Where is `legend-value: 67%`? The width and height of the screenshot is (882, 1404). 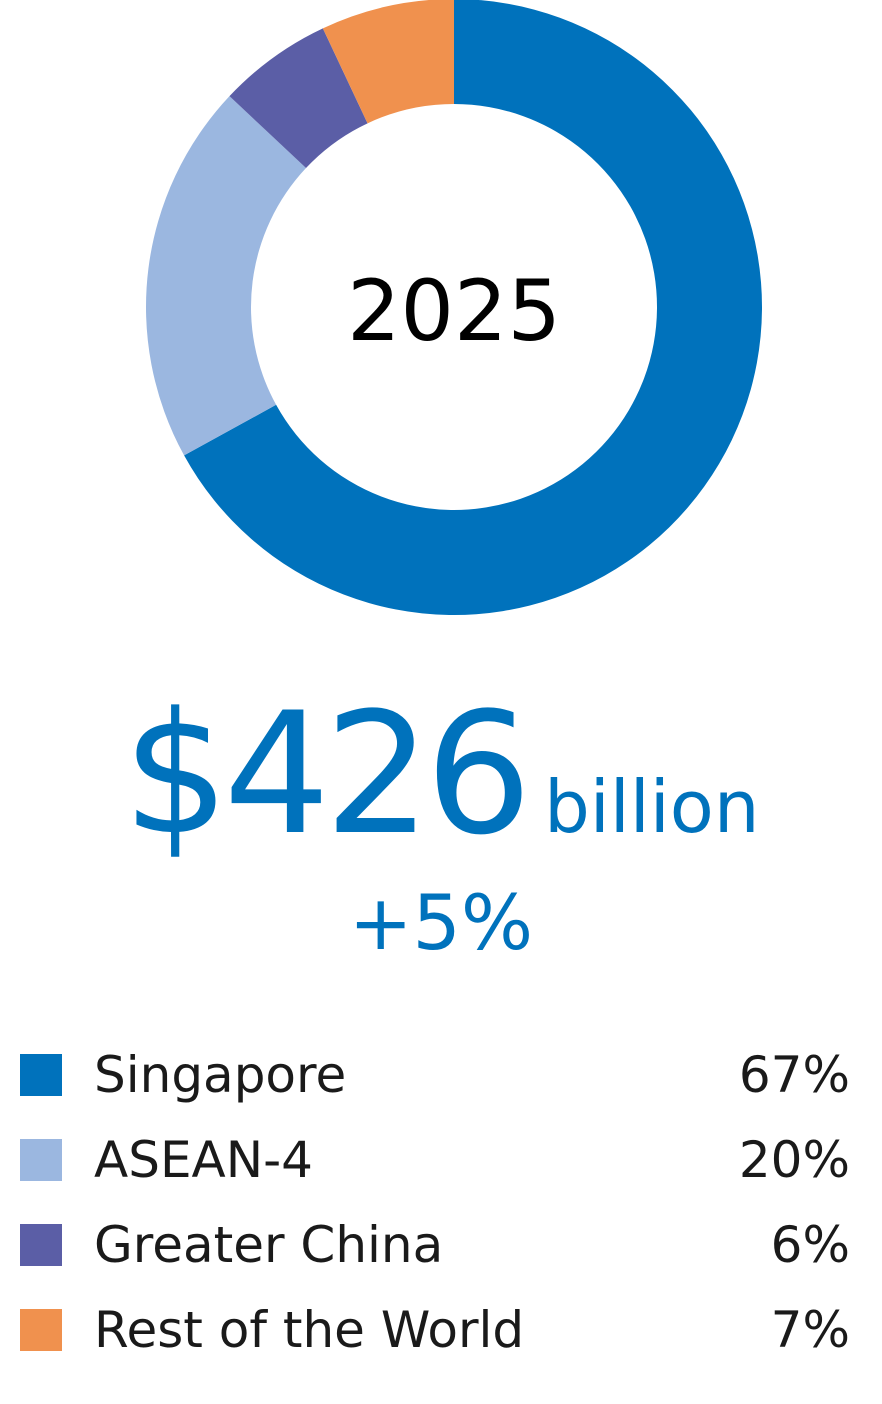 legend-value: 67% is located at coordinates (794, 1074).